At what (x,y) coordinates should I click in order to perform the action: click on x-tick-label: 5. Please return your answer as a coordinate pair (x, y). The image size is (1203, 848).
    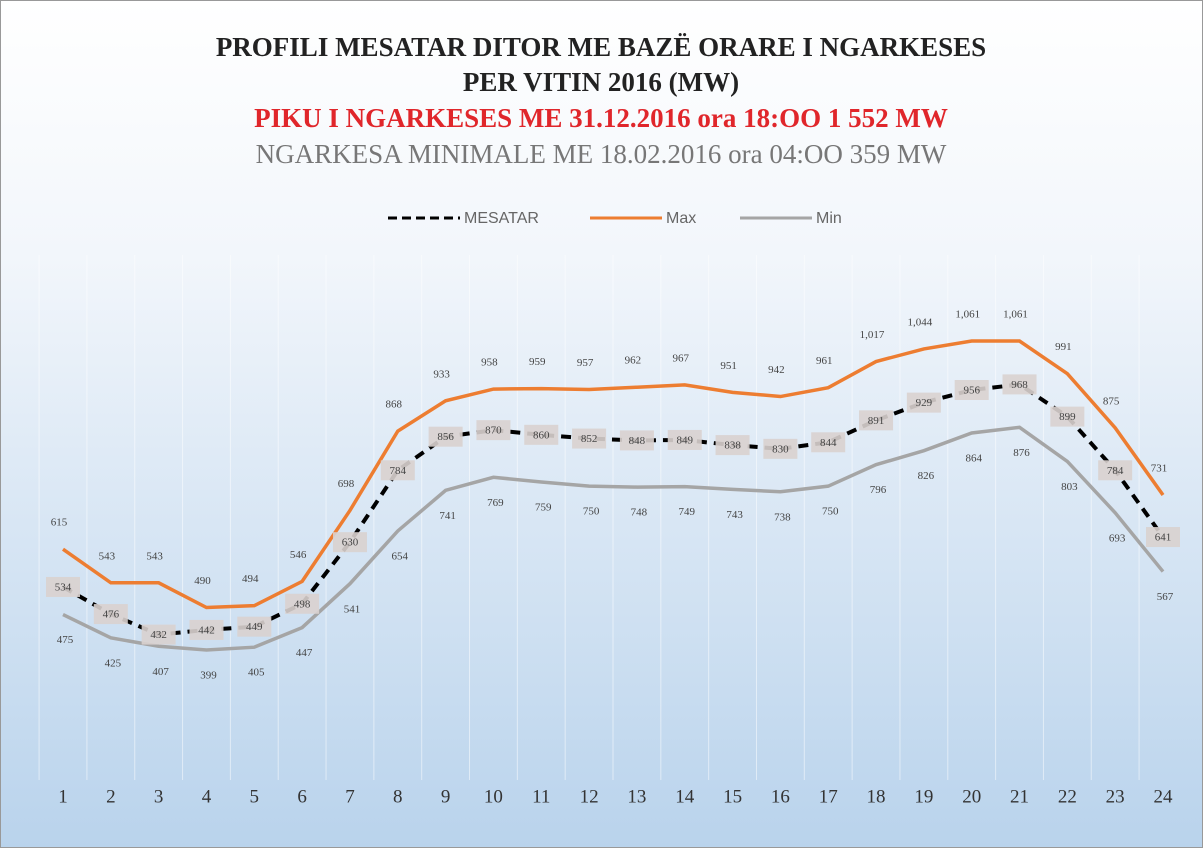
    Looking at the image, I should click on (255, 796).